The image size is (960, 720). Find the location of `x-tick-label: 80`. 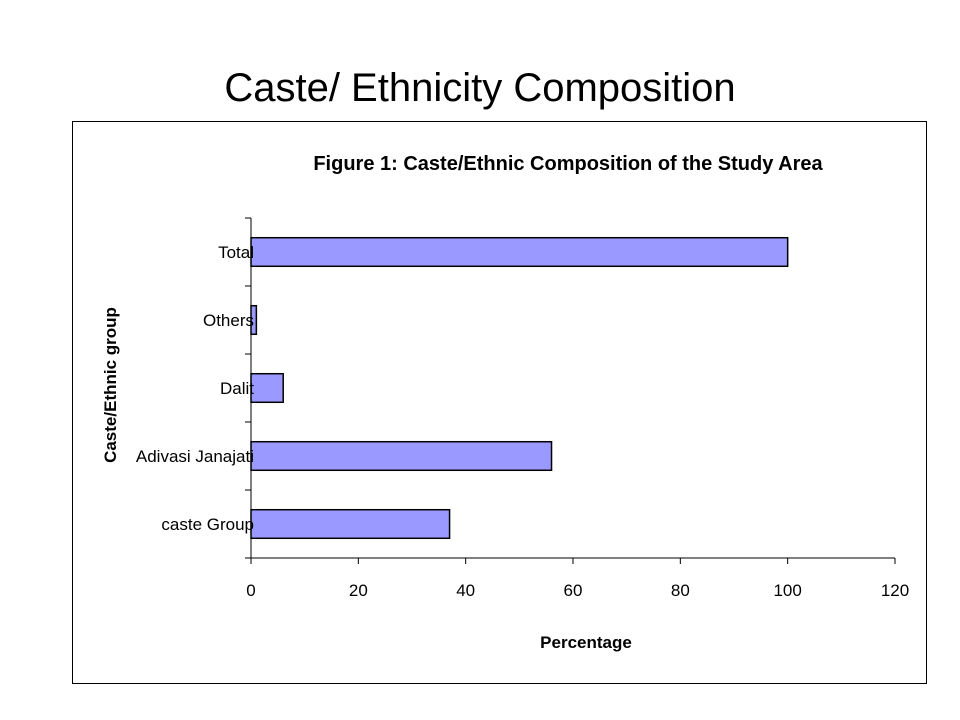

x-tick-label: 80 is located at coordinates (680, 590).